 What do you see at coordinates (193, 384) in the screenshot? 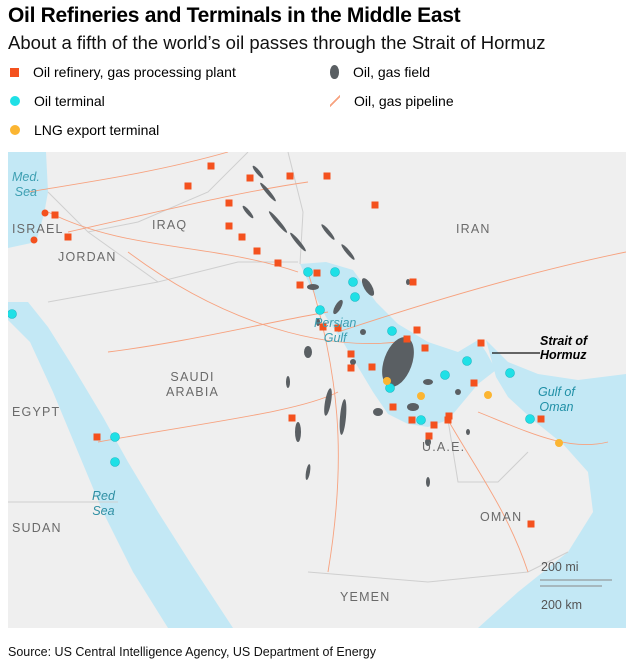
I see `label-saudi-arabia: SAUDI ARABIA` at bounding box center [193, 384].